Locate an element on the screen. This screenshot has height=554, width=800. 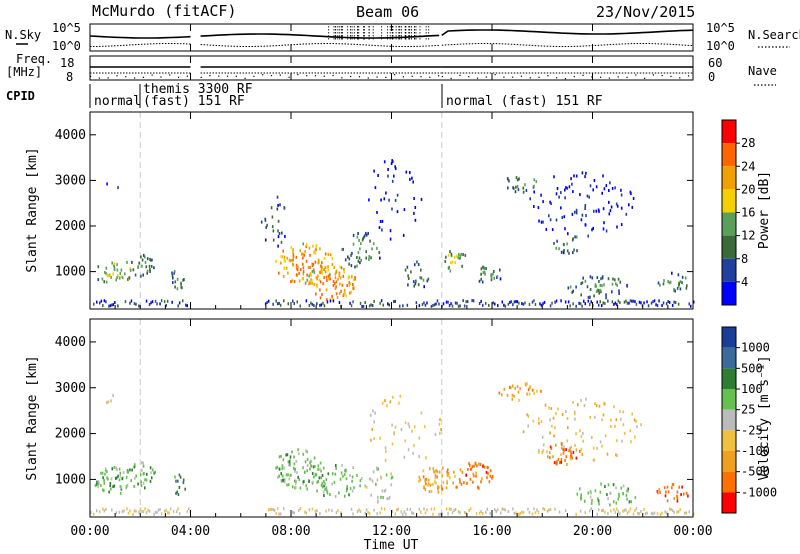
colorbar-tick-label: -1000 is located at coordinates (759, 492).